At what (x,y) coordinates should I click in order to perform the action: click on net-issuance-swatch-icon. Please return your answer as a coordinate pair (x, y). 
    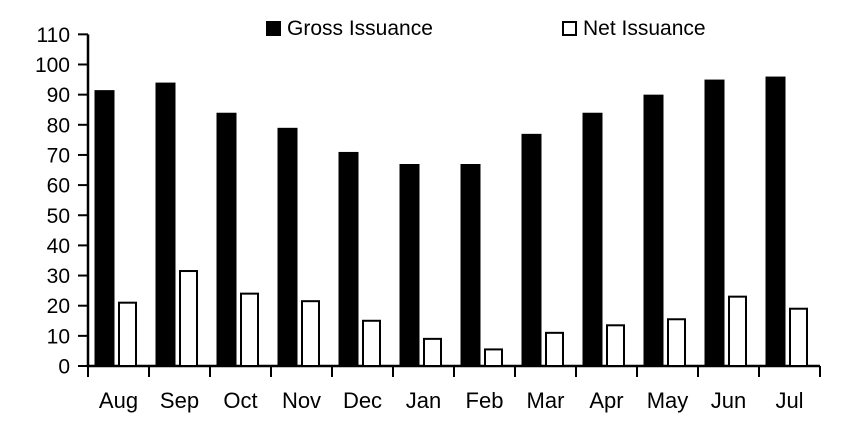
    Looking at the image, I should click on (569, 28).